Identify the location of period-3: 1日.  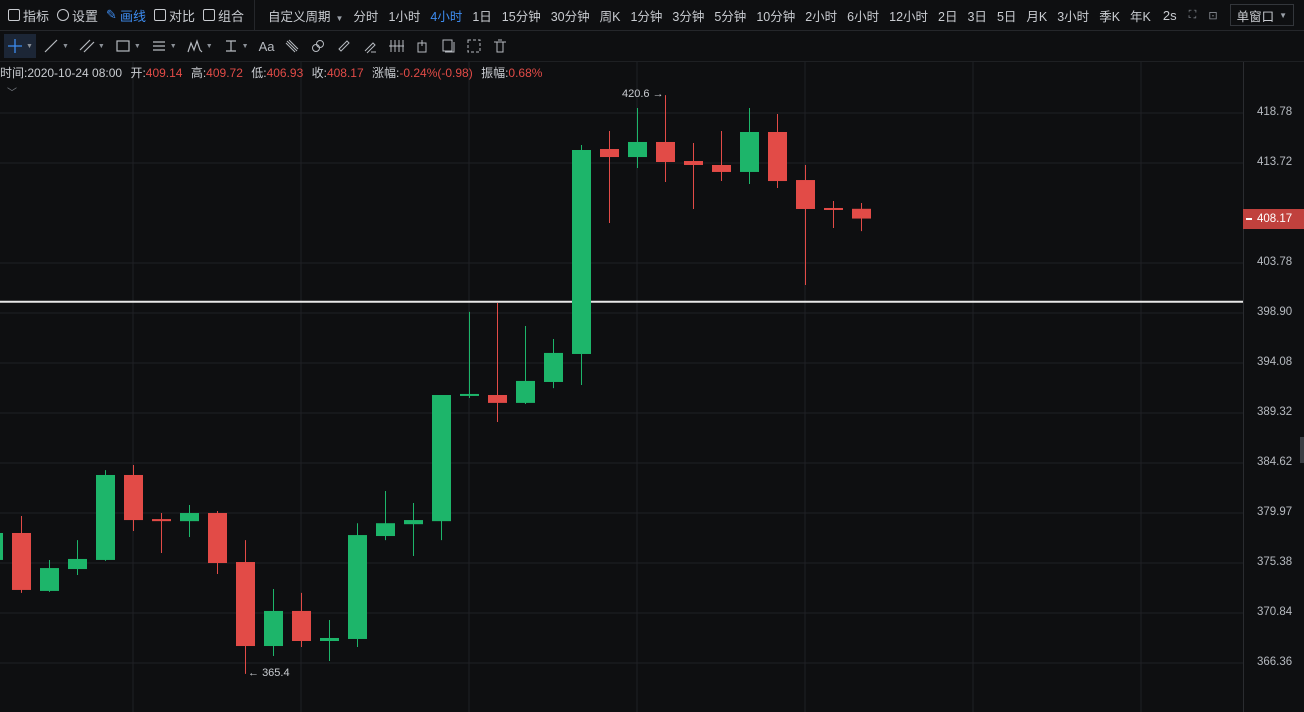
(482, 16).